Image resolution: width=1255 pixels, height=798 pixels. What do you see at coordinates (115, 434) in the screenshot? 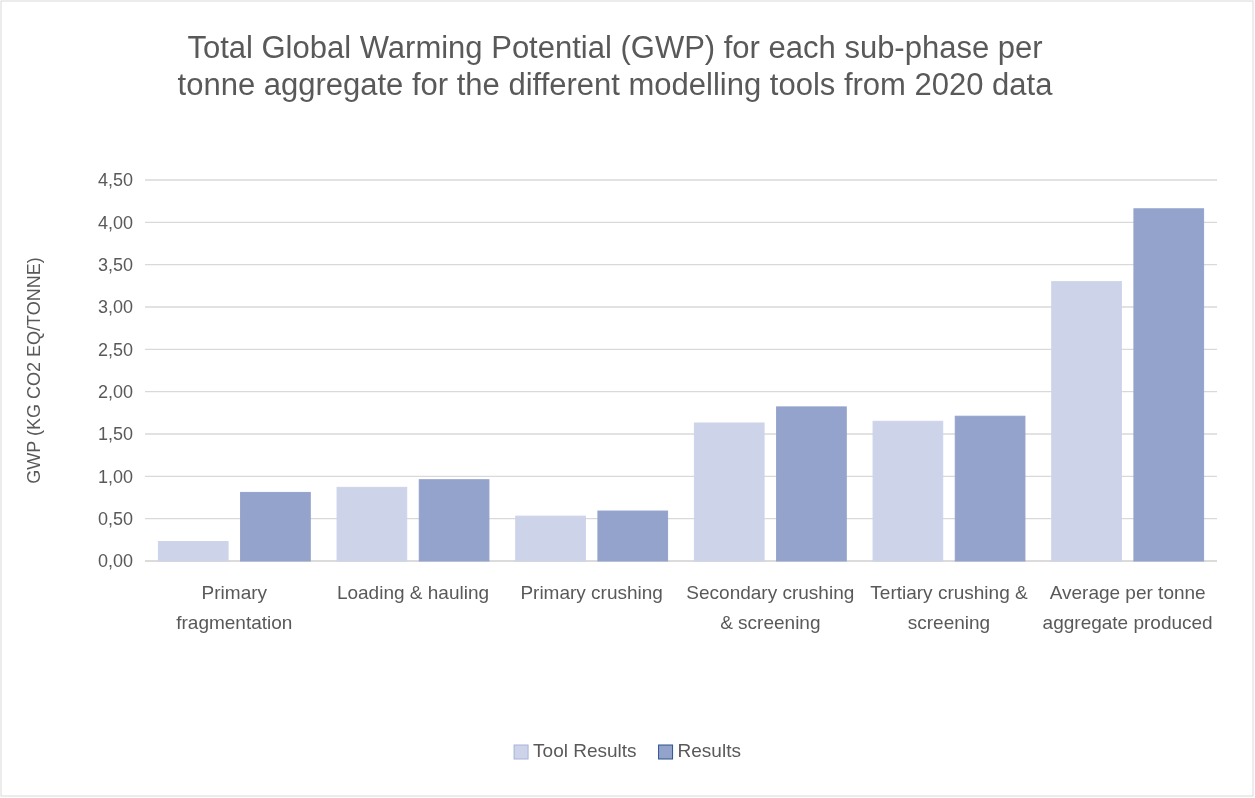
I see `y-tick-label: 1,50` at bounding box center [115, 434].